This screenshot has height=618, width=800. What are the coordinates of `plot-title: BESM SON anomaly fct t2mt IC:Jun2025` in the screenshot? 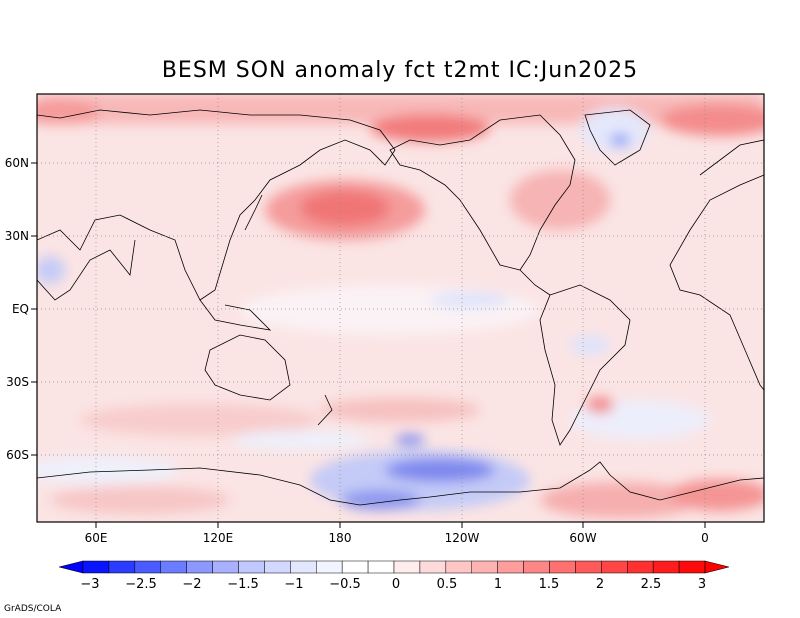 It's located at (400, 70).